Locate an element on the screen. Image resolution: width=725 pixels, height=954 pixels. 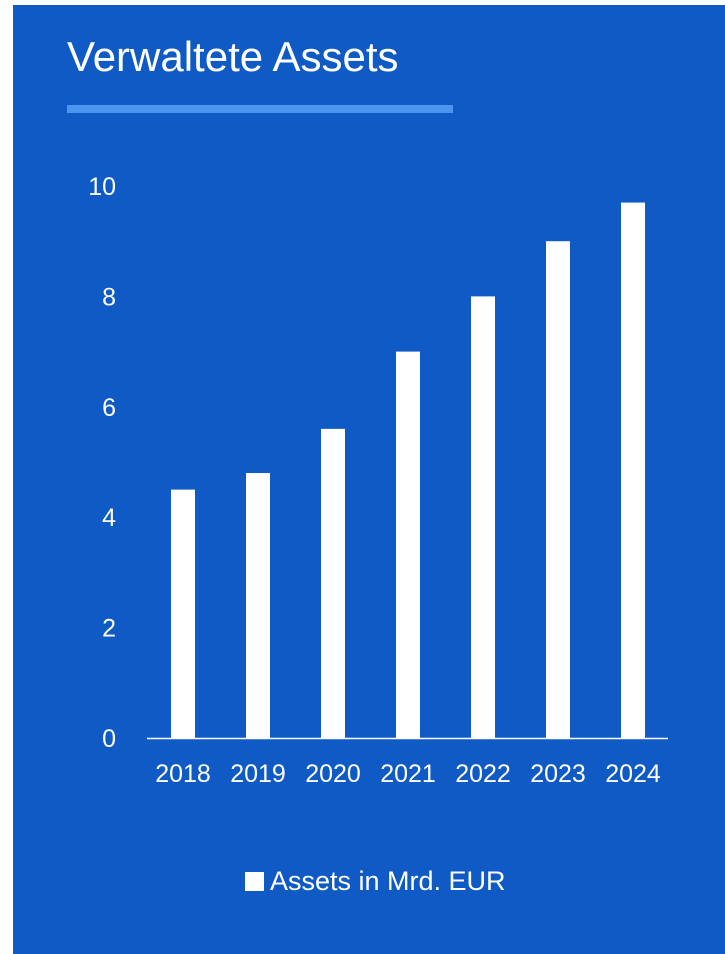
bar-2020 is located at coordinates (333, 583).